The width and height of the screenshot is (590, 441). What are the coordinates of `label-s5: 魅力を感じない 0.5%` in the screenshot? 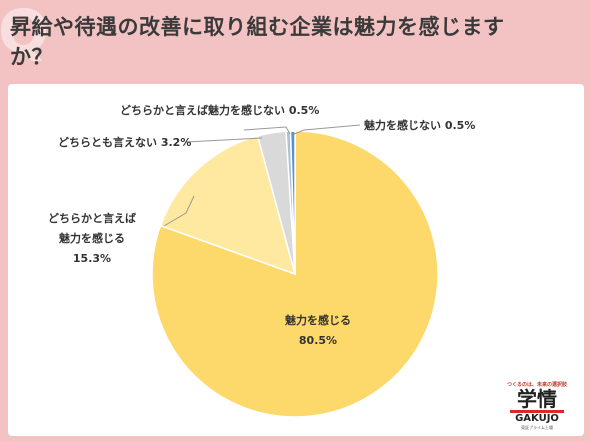 It's located at (419, 125).